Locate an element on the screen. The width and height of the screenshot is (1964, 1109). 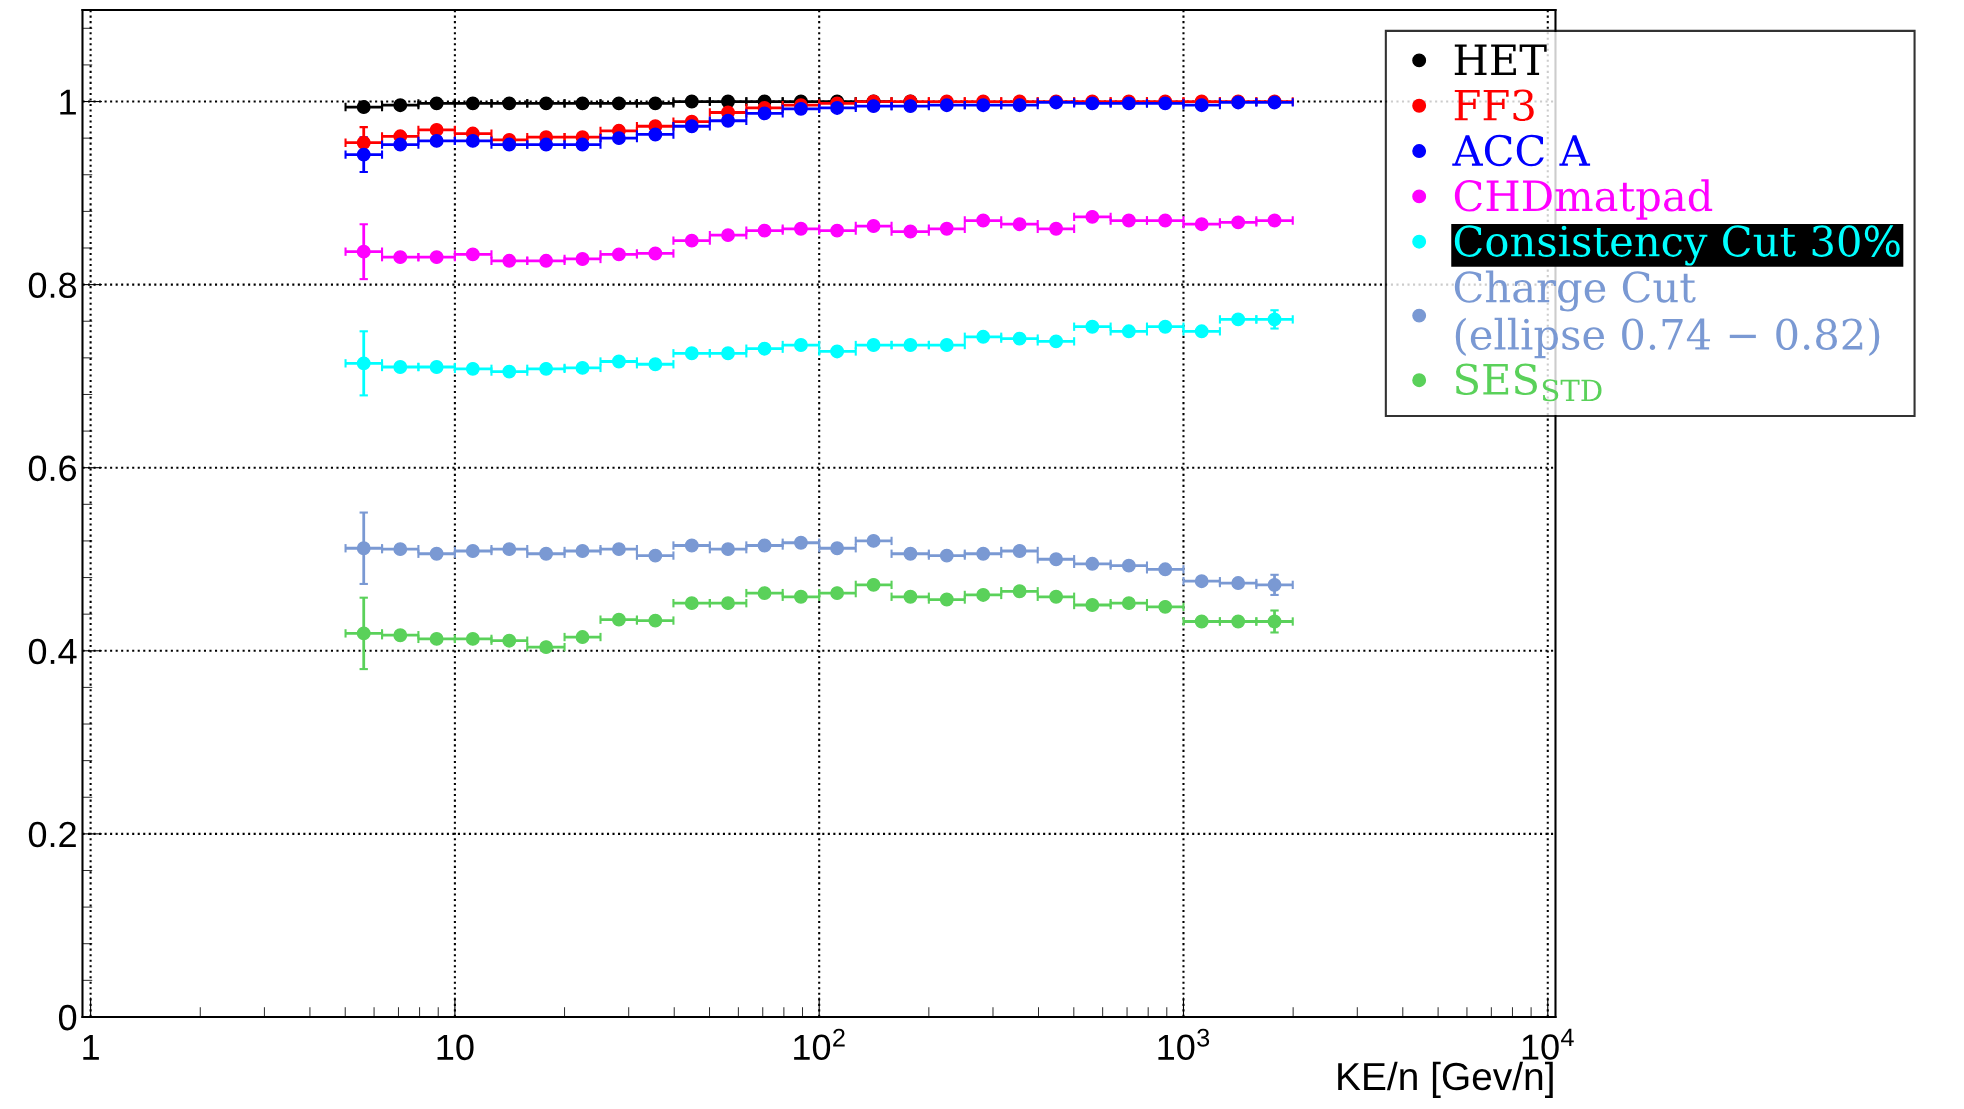
y-tick-label: 0.8 is located at coordinates (52, 285).